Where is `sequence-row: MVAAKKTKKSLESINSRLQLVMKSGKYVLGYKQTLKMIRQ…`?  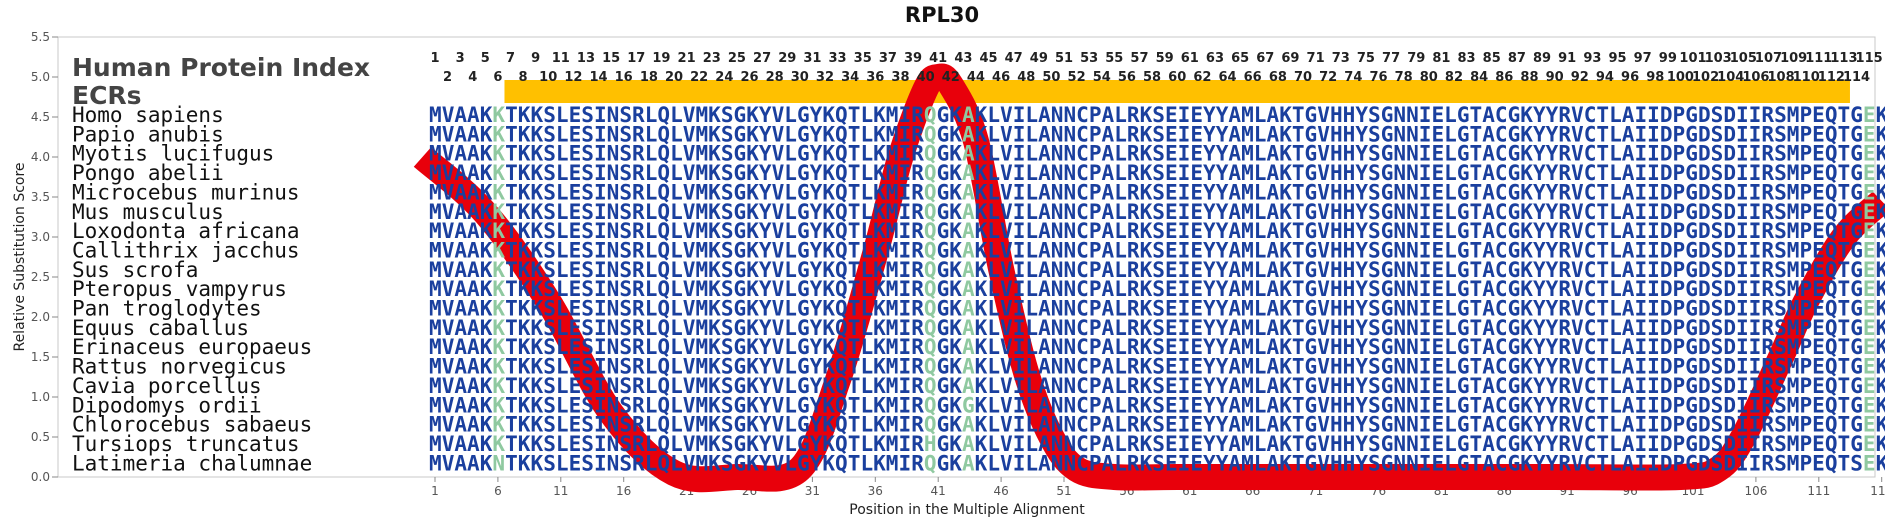
sequence-row: MVAAKKTKKSLESINSRLQLVMKSGKYVLGYKQTLKMIRQ… is located at coordinates (1157, 212).